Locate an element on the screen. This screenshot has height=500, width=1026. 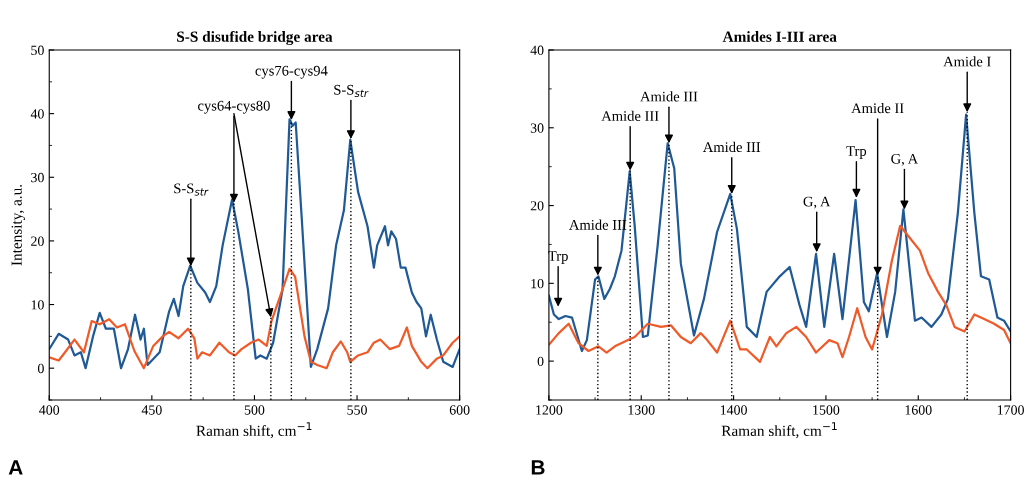
annotation: cys76-cys94 is located at coordinates (291, 72).